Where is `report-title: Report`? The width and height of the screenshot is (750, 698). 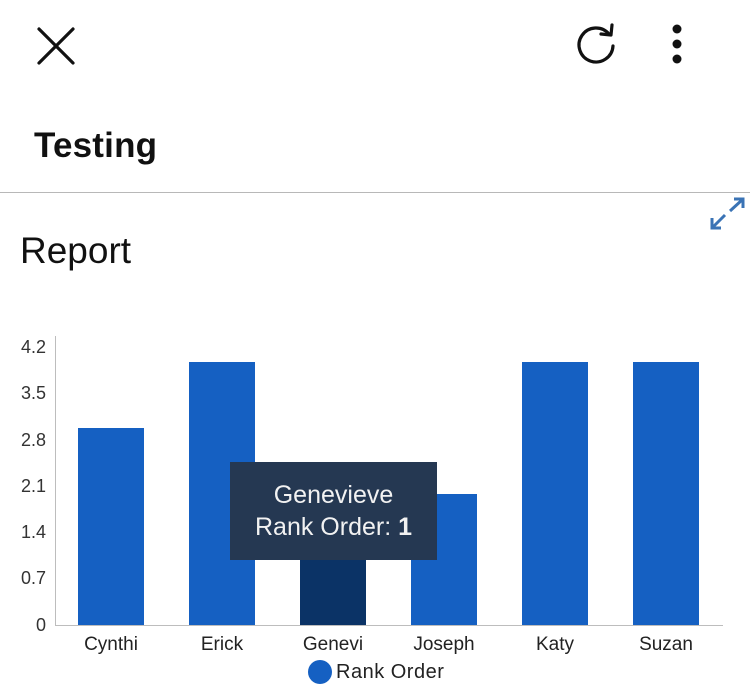
report-title: Report is located at coordinates (76, 250).